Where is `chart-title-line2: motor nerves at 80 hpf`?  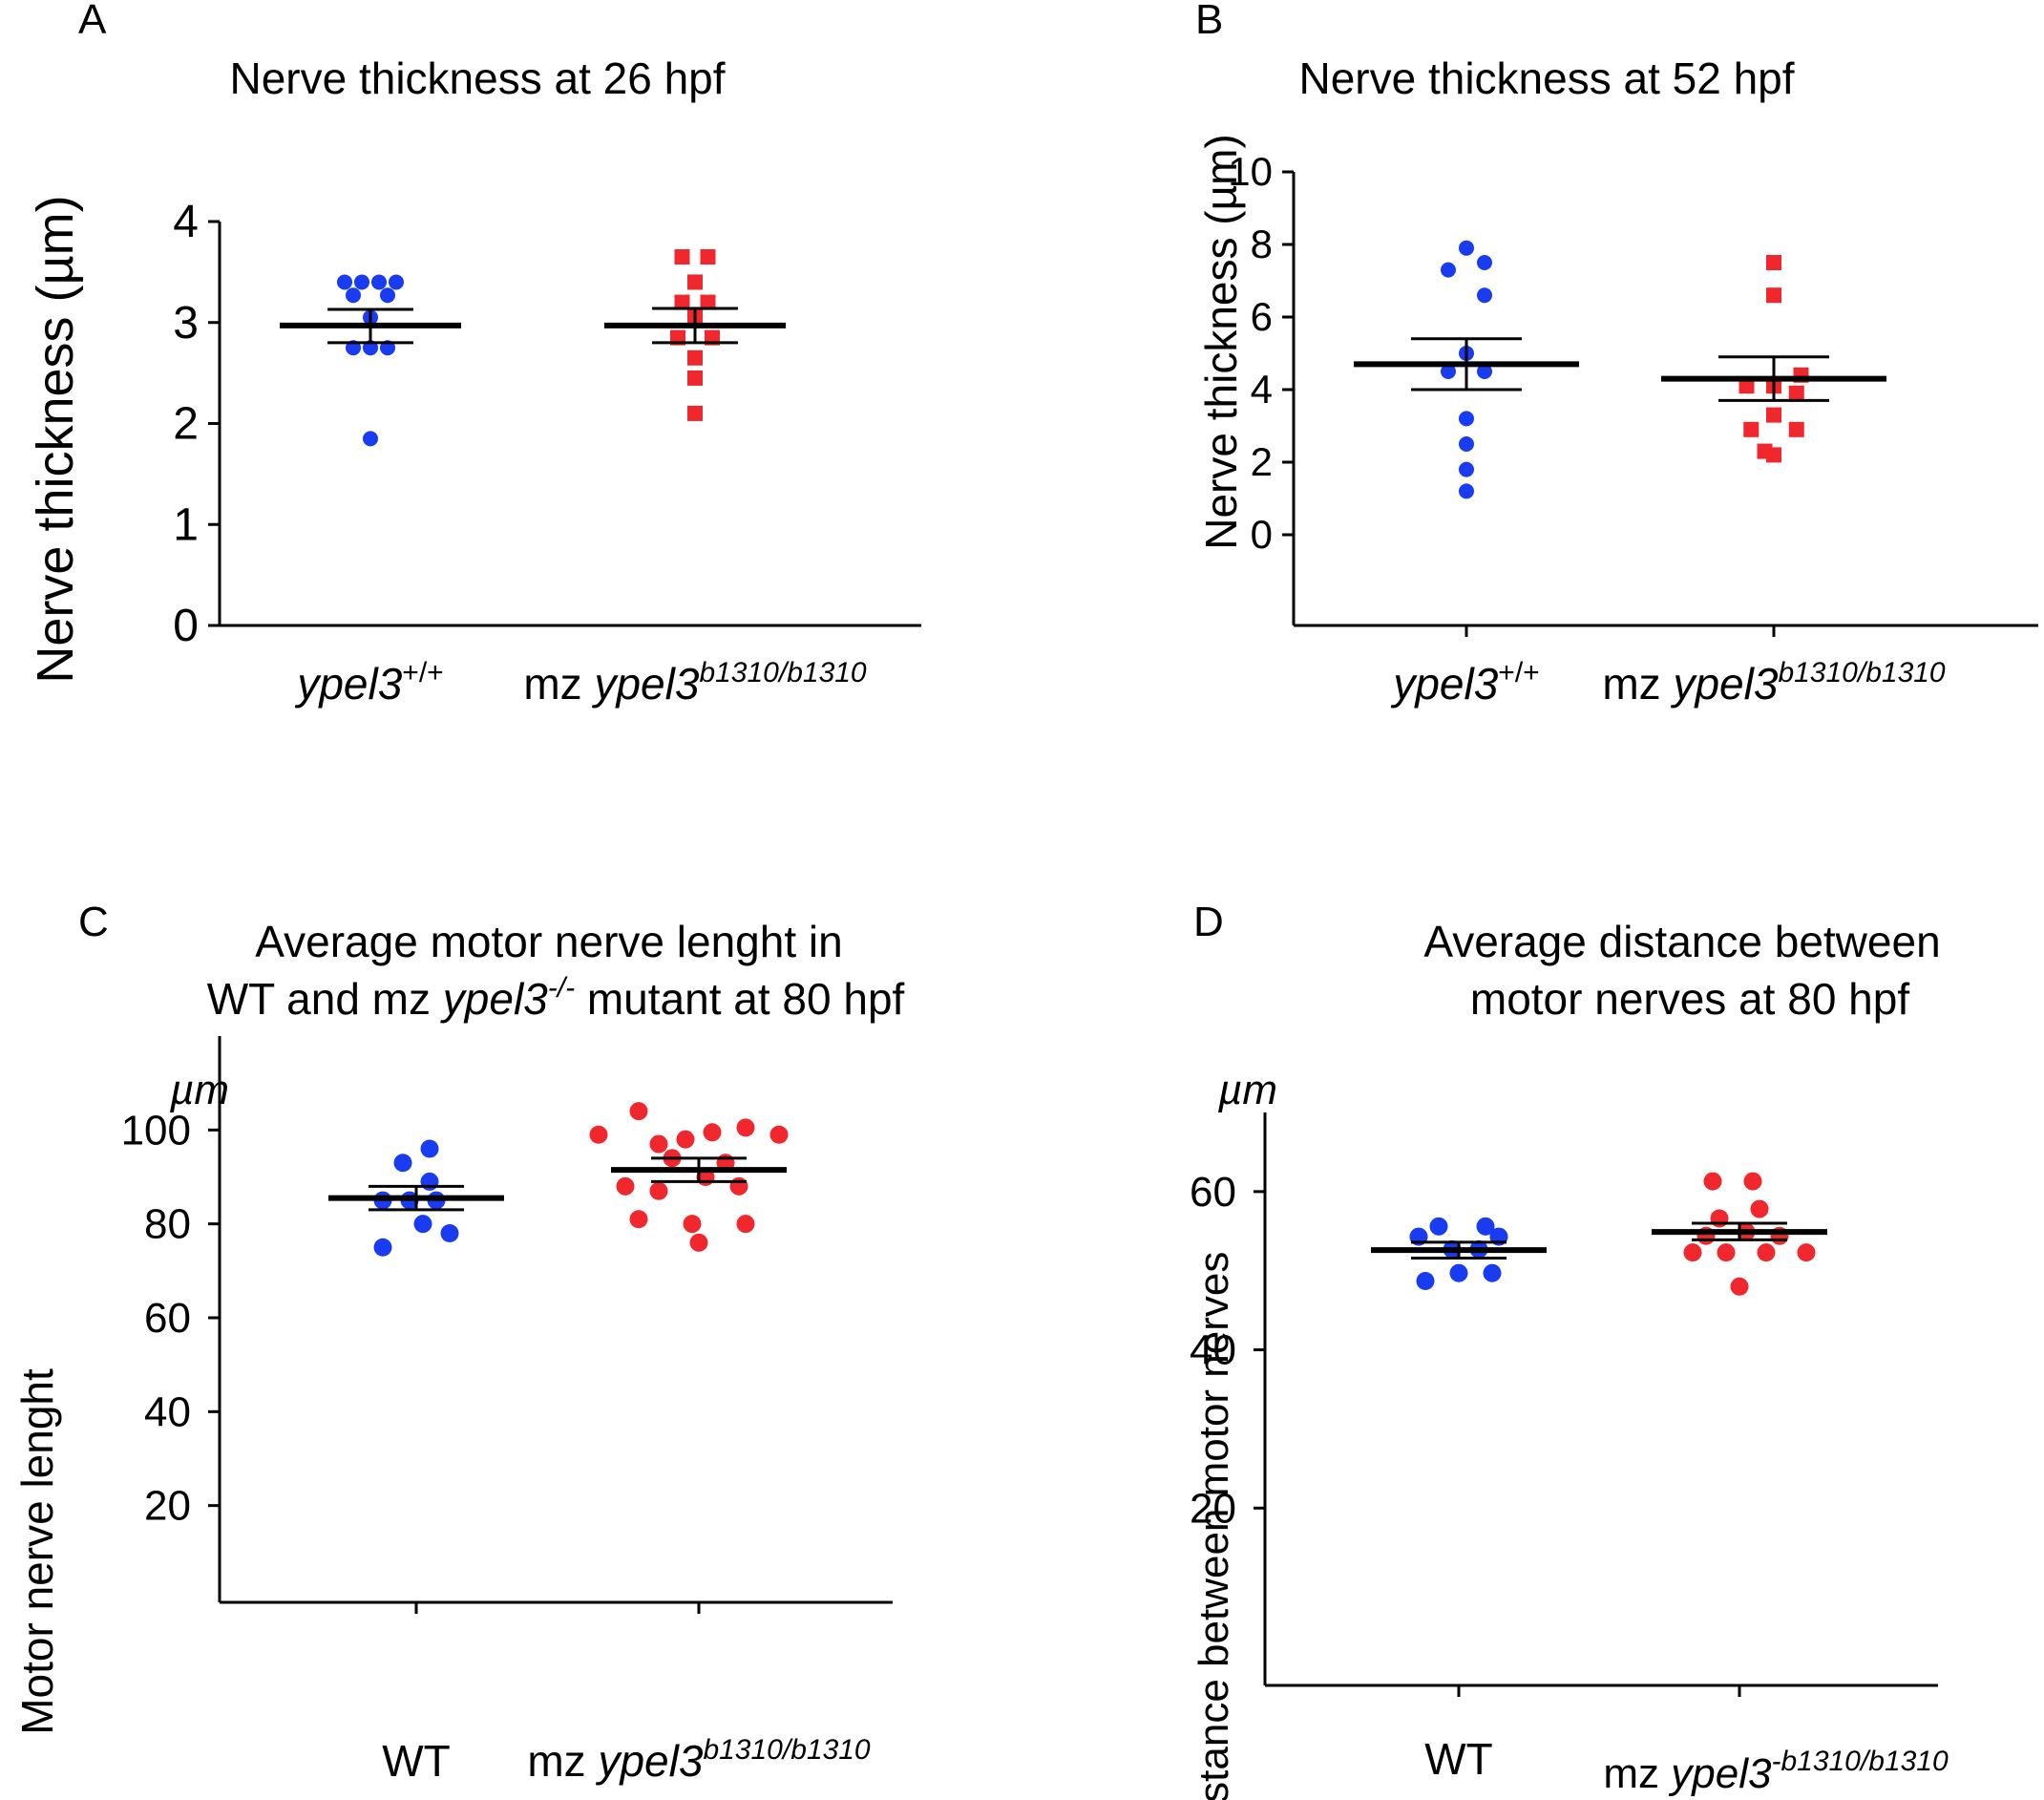
chart-title-line2: motor nerves at 80 hpf is located at coordinates (1689, 999).